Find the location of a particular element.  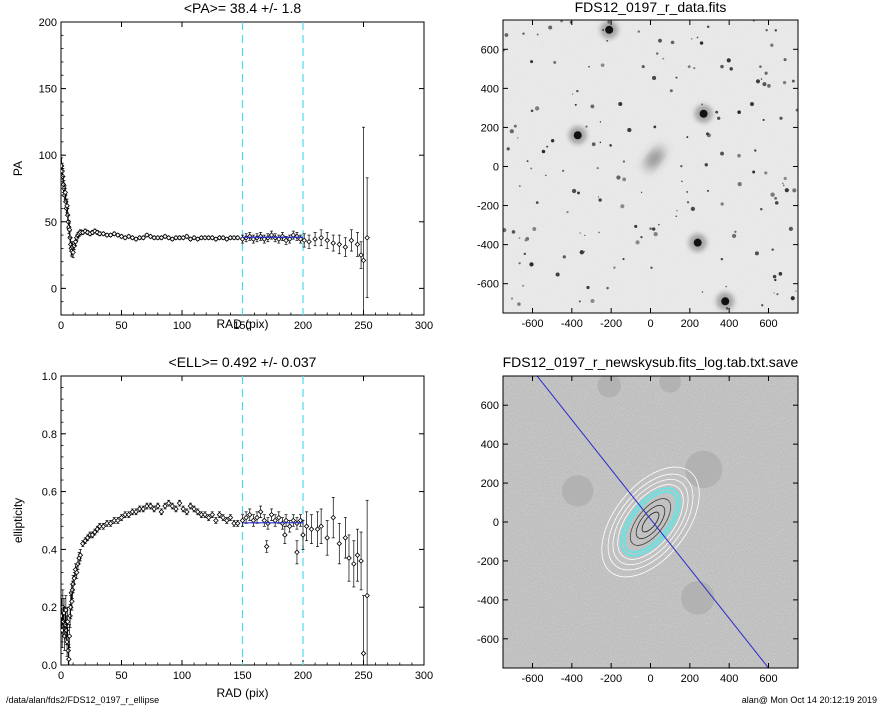

img2-isophote is located at coordinates (650, 522).